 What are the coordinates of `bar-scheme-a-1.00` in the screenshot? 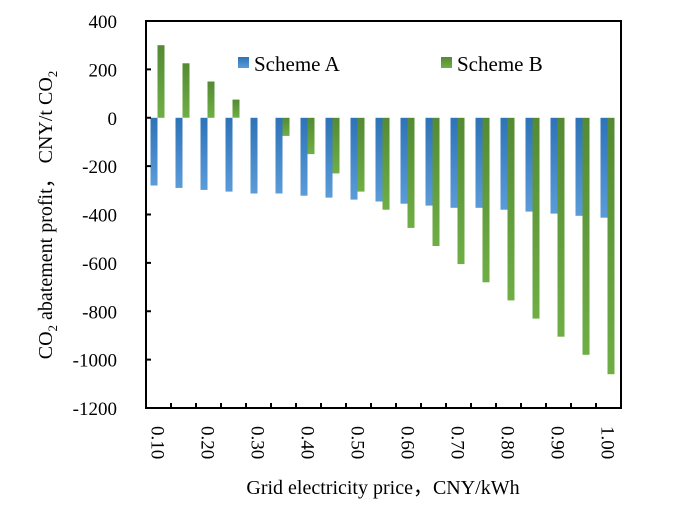 It's located at (604, 167).